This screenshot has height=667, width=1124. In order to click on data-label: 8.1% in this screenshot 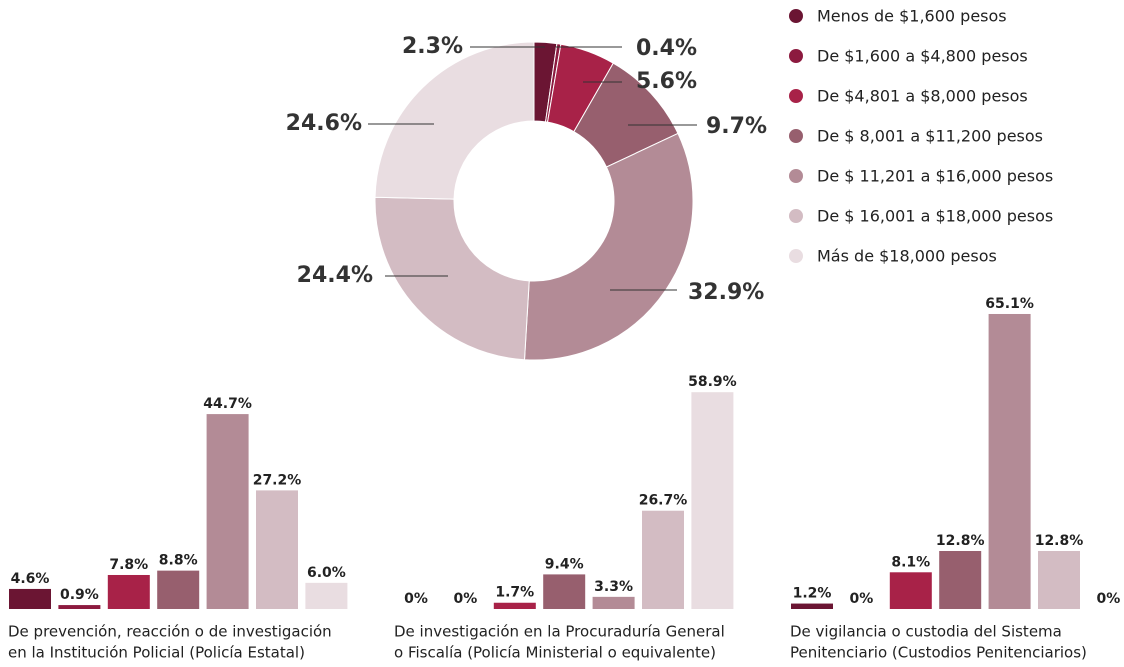, I will do `click(910, 562)`.